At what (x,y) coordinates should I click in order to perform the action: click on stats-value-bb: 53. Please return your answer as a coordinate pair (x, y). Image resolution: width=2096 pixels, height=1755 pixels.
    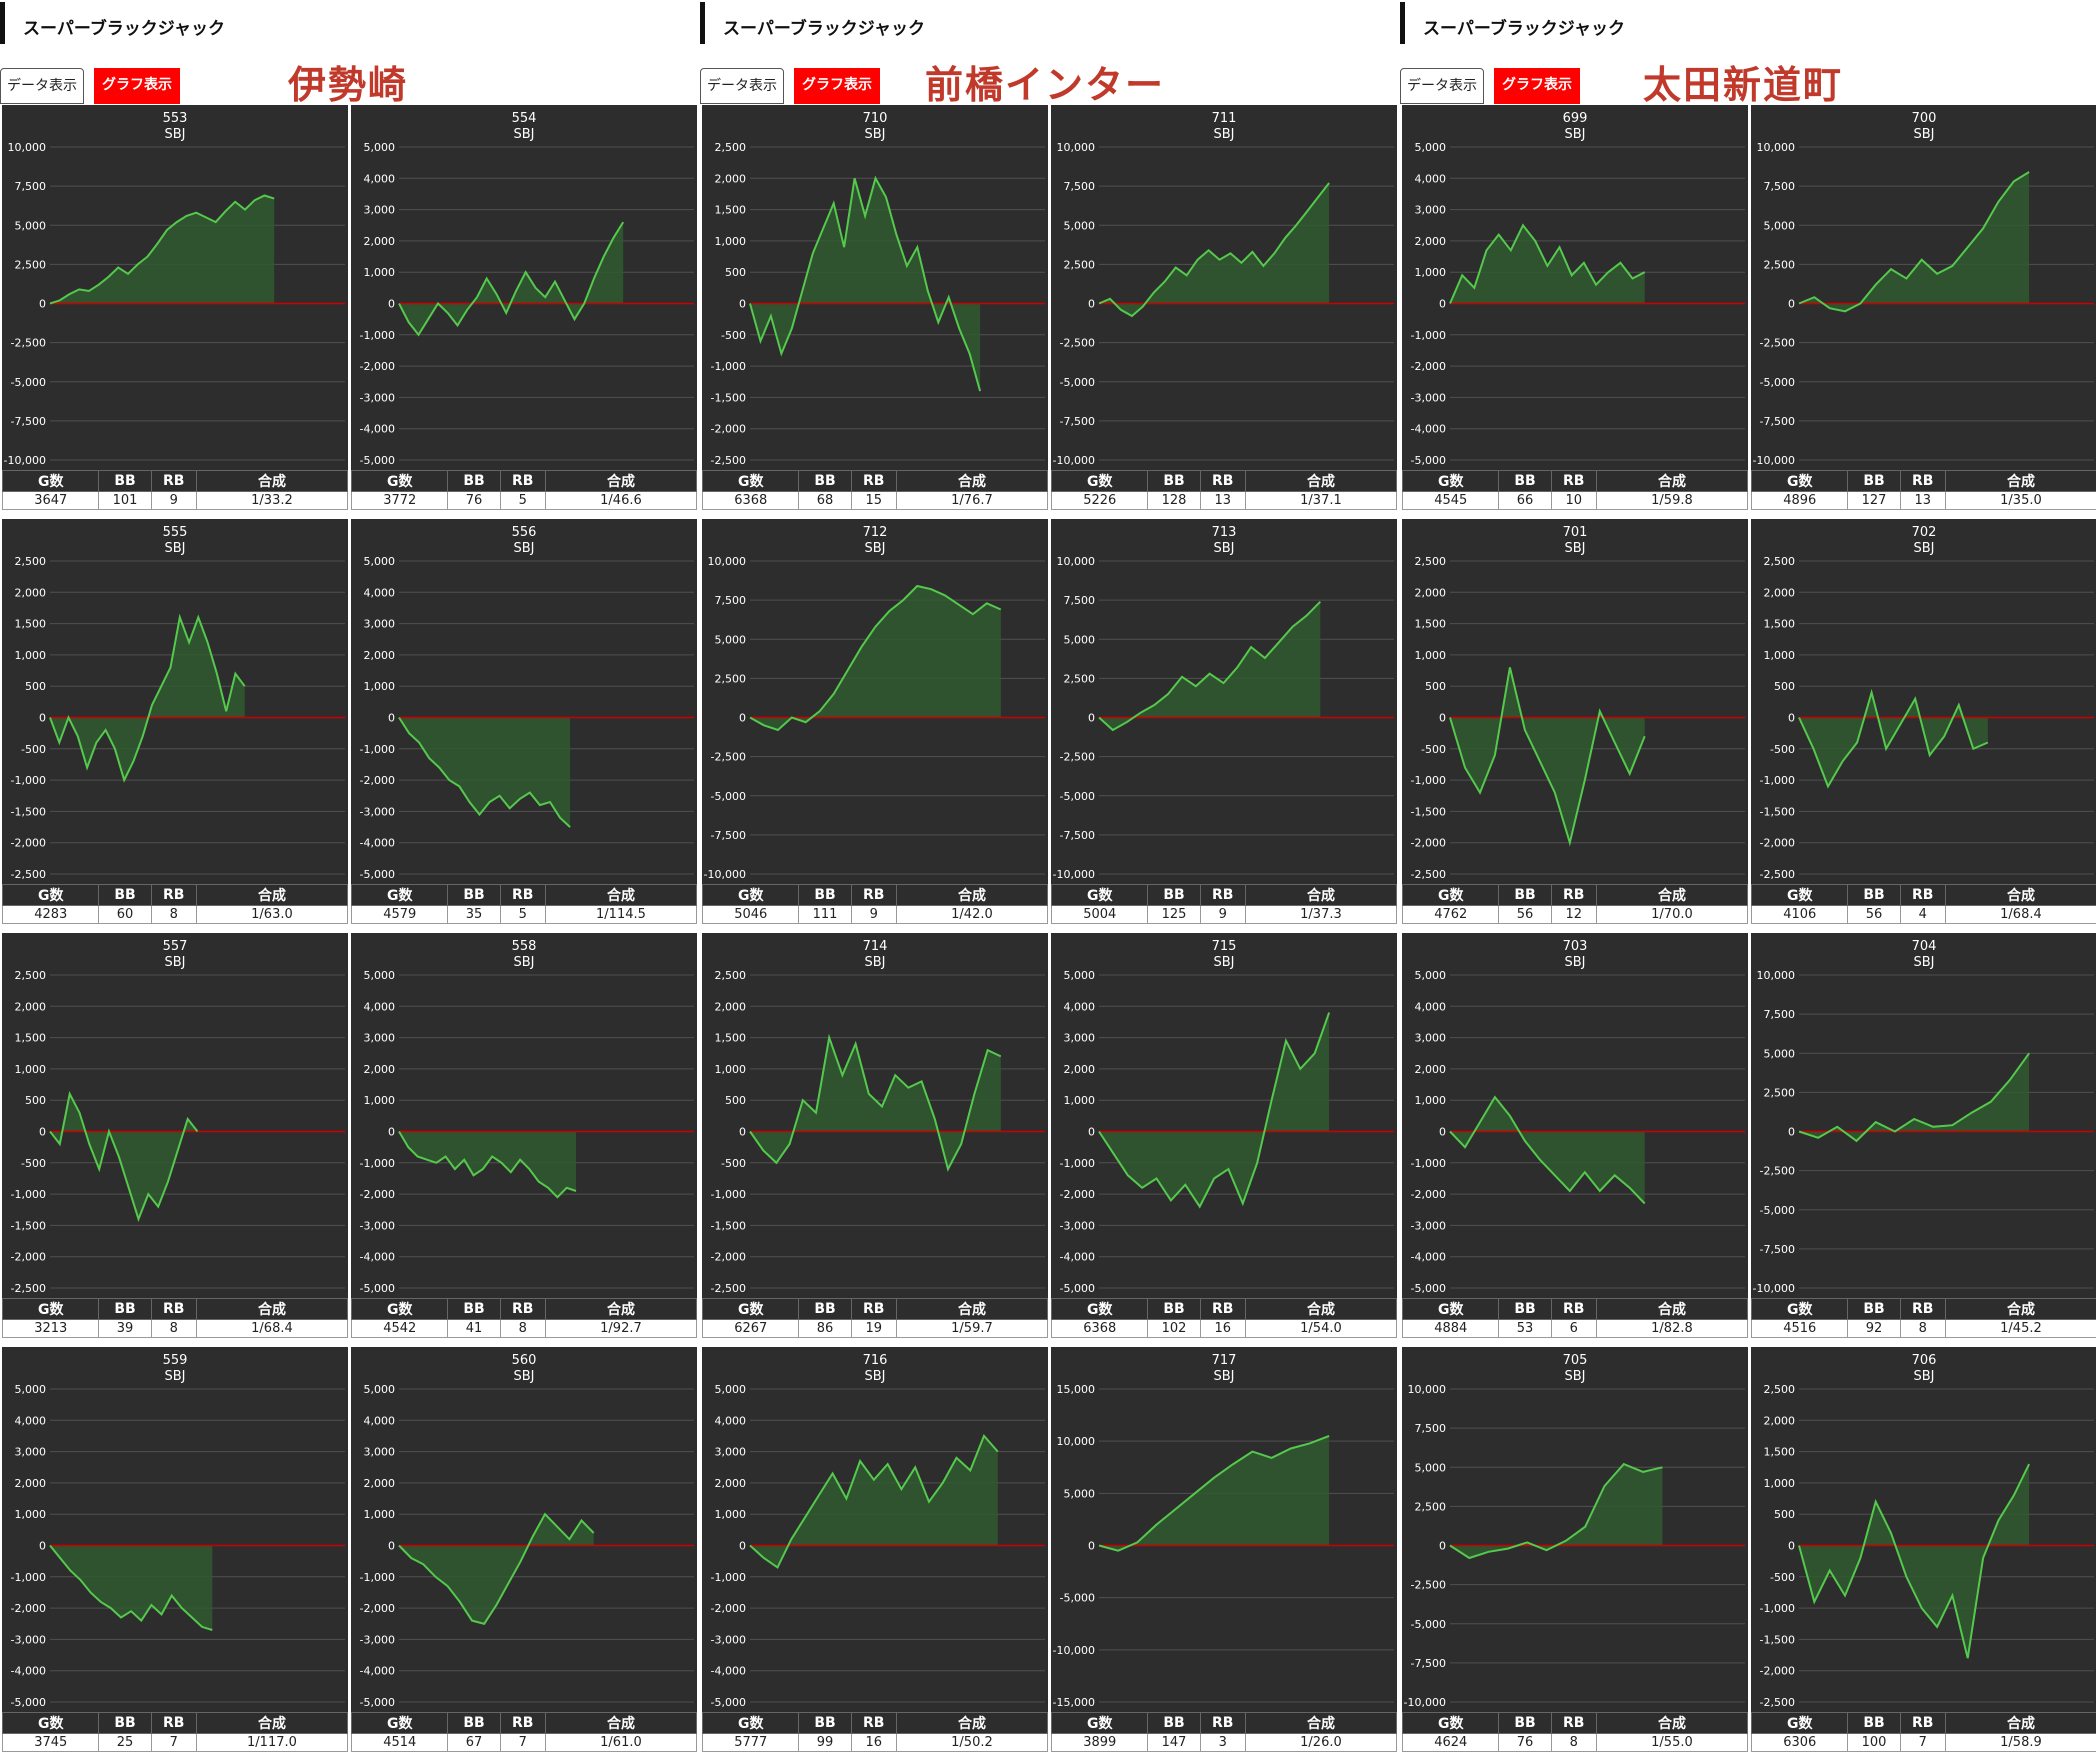
    Looking at the image, I should click on (1525, 1328).